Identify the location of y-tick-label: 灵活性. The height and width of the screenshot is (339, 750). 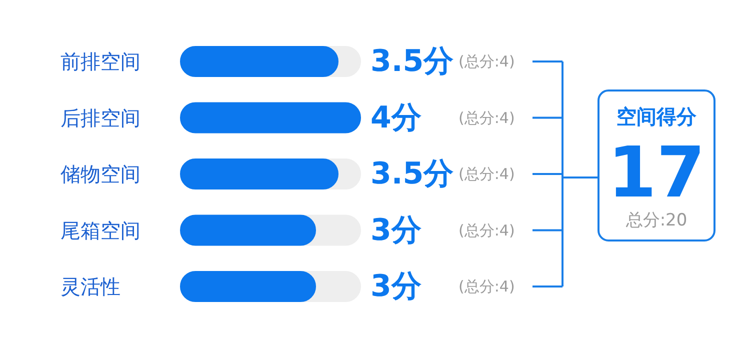
(90, 286).